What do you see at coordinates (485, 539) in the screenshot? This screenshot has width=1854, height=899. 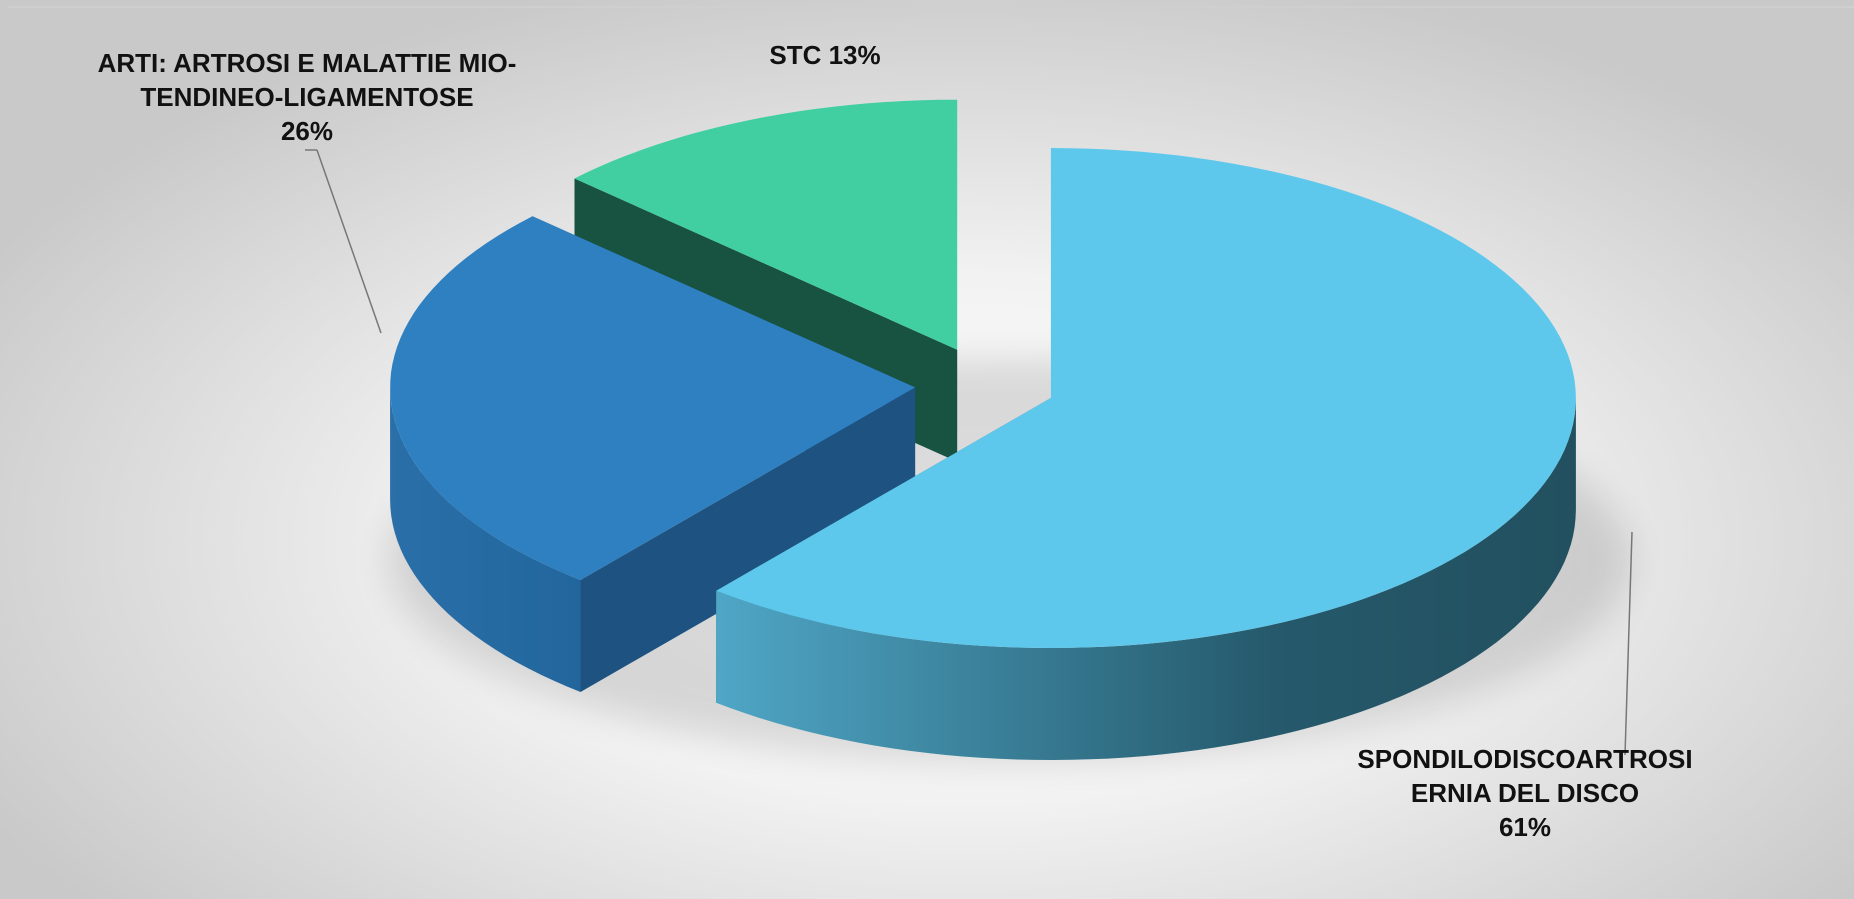 I see `slice-wall` at bounding box center [485, 539].